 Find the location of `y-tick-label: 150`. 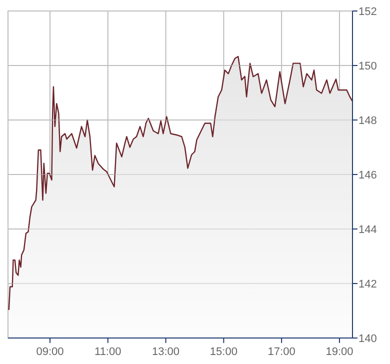

y-tick-label: 150 is located at coordinates (367, 66).